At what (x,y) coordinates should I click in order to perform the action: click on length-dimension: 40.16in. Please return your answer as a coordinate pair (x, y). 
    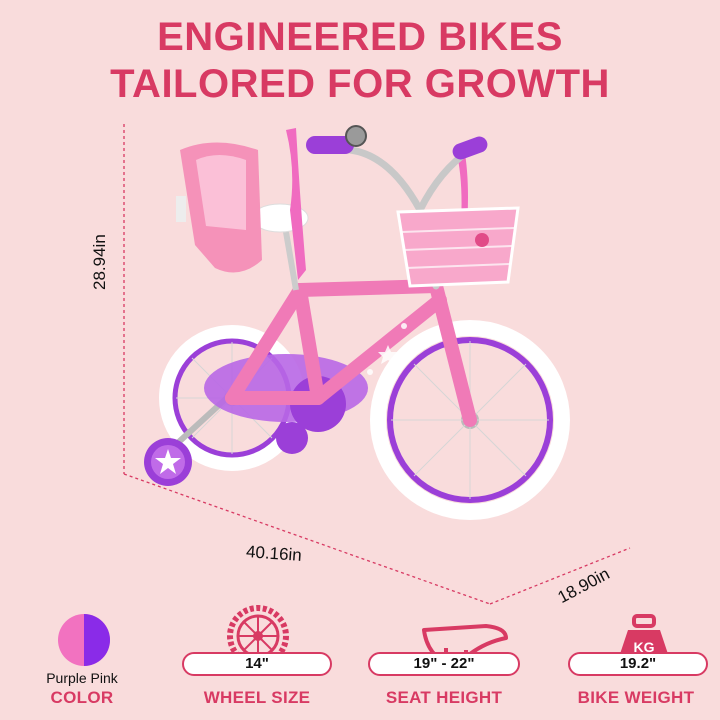
    Looking at the image, I should click on (274, 553).